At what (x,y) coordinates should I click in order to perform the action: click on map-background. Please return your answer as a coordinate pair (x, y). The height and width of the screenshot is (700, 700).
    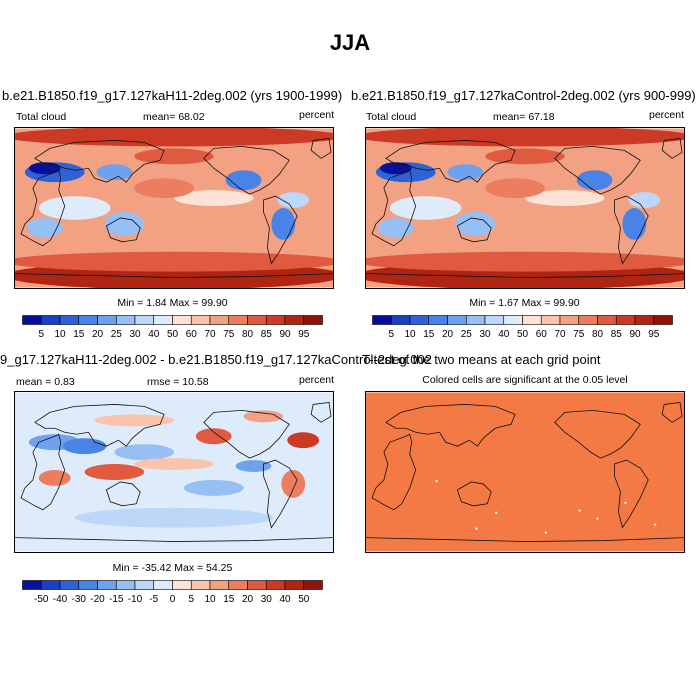
    Looking at the image, I should click on (525, 472).